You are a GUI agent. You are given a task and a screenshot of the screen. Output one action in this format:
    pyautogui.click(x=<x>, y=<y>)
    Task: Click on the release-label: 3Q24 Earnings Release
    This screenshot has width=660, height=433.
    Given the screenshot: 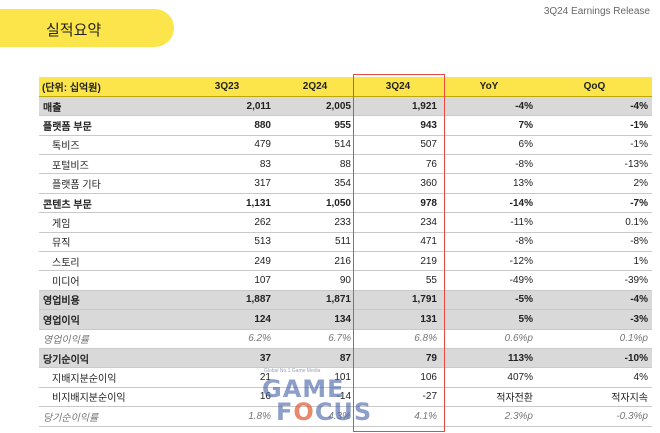 What is the action you would take?
    pyautogui.click(x=596, y=11)
    